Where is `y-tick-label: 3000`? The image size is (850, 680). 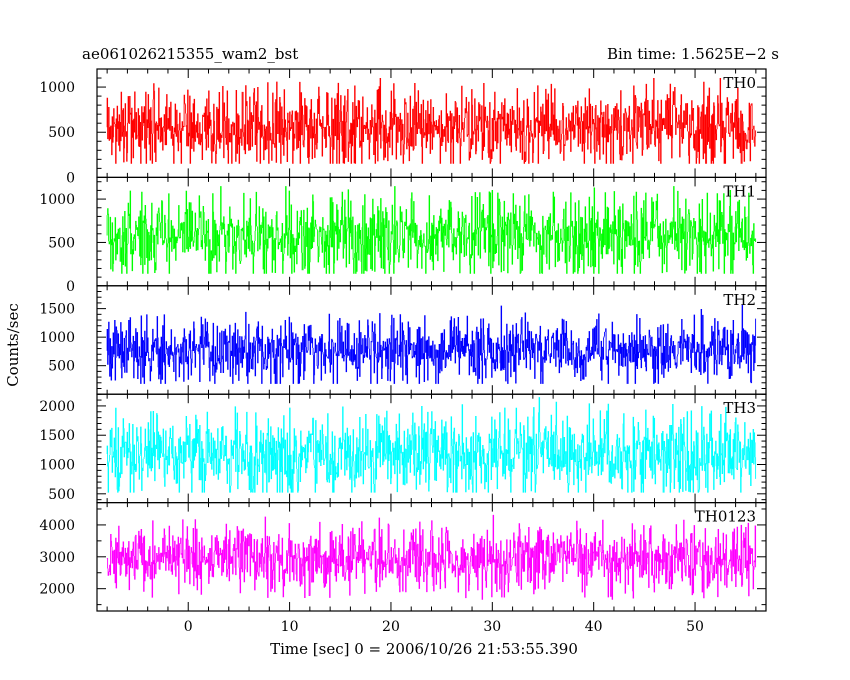 y-tick-label: 3000 is located at coordinates (57, 558).